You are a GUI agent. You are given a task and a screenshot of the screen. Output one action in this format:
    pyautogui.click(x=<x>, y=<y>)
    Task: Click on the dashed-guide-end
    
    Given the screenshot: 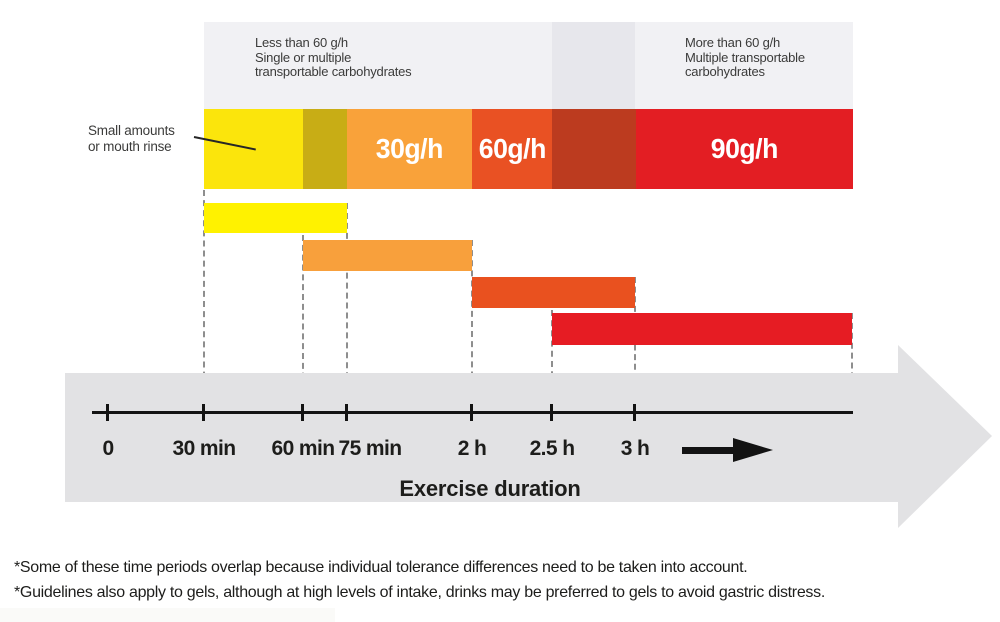 What is the action you would take?
    pyautogui.click(x=852, y=365)
    